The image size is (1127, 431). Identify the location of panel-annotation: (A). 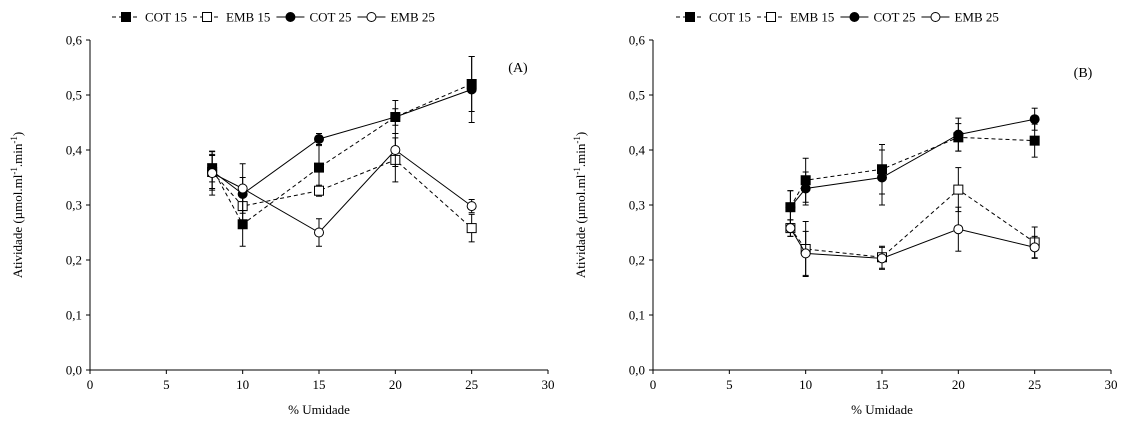
(518, 68).